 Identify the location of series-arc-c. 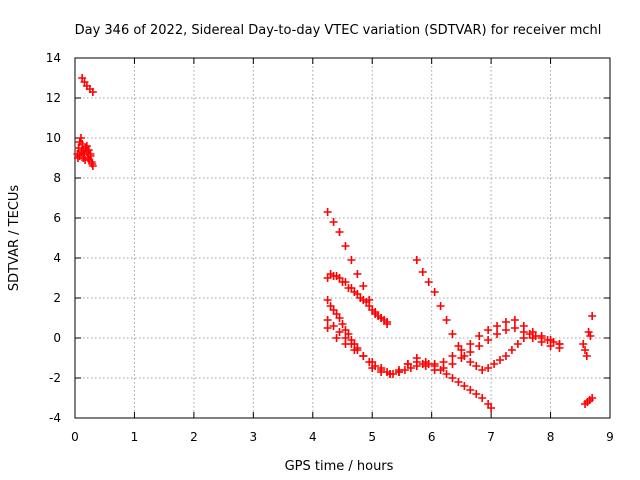
(85, 155).